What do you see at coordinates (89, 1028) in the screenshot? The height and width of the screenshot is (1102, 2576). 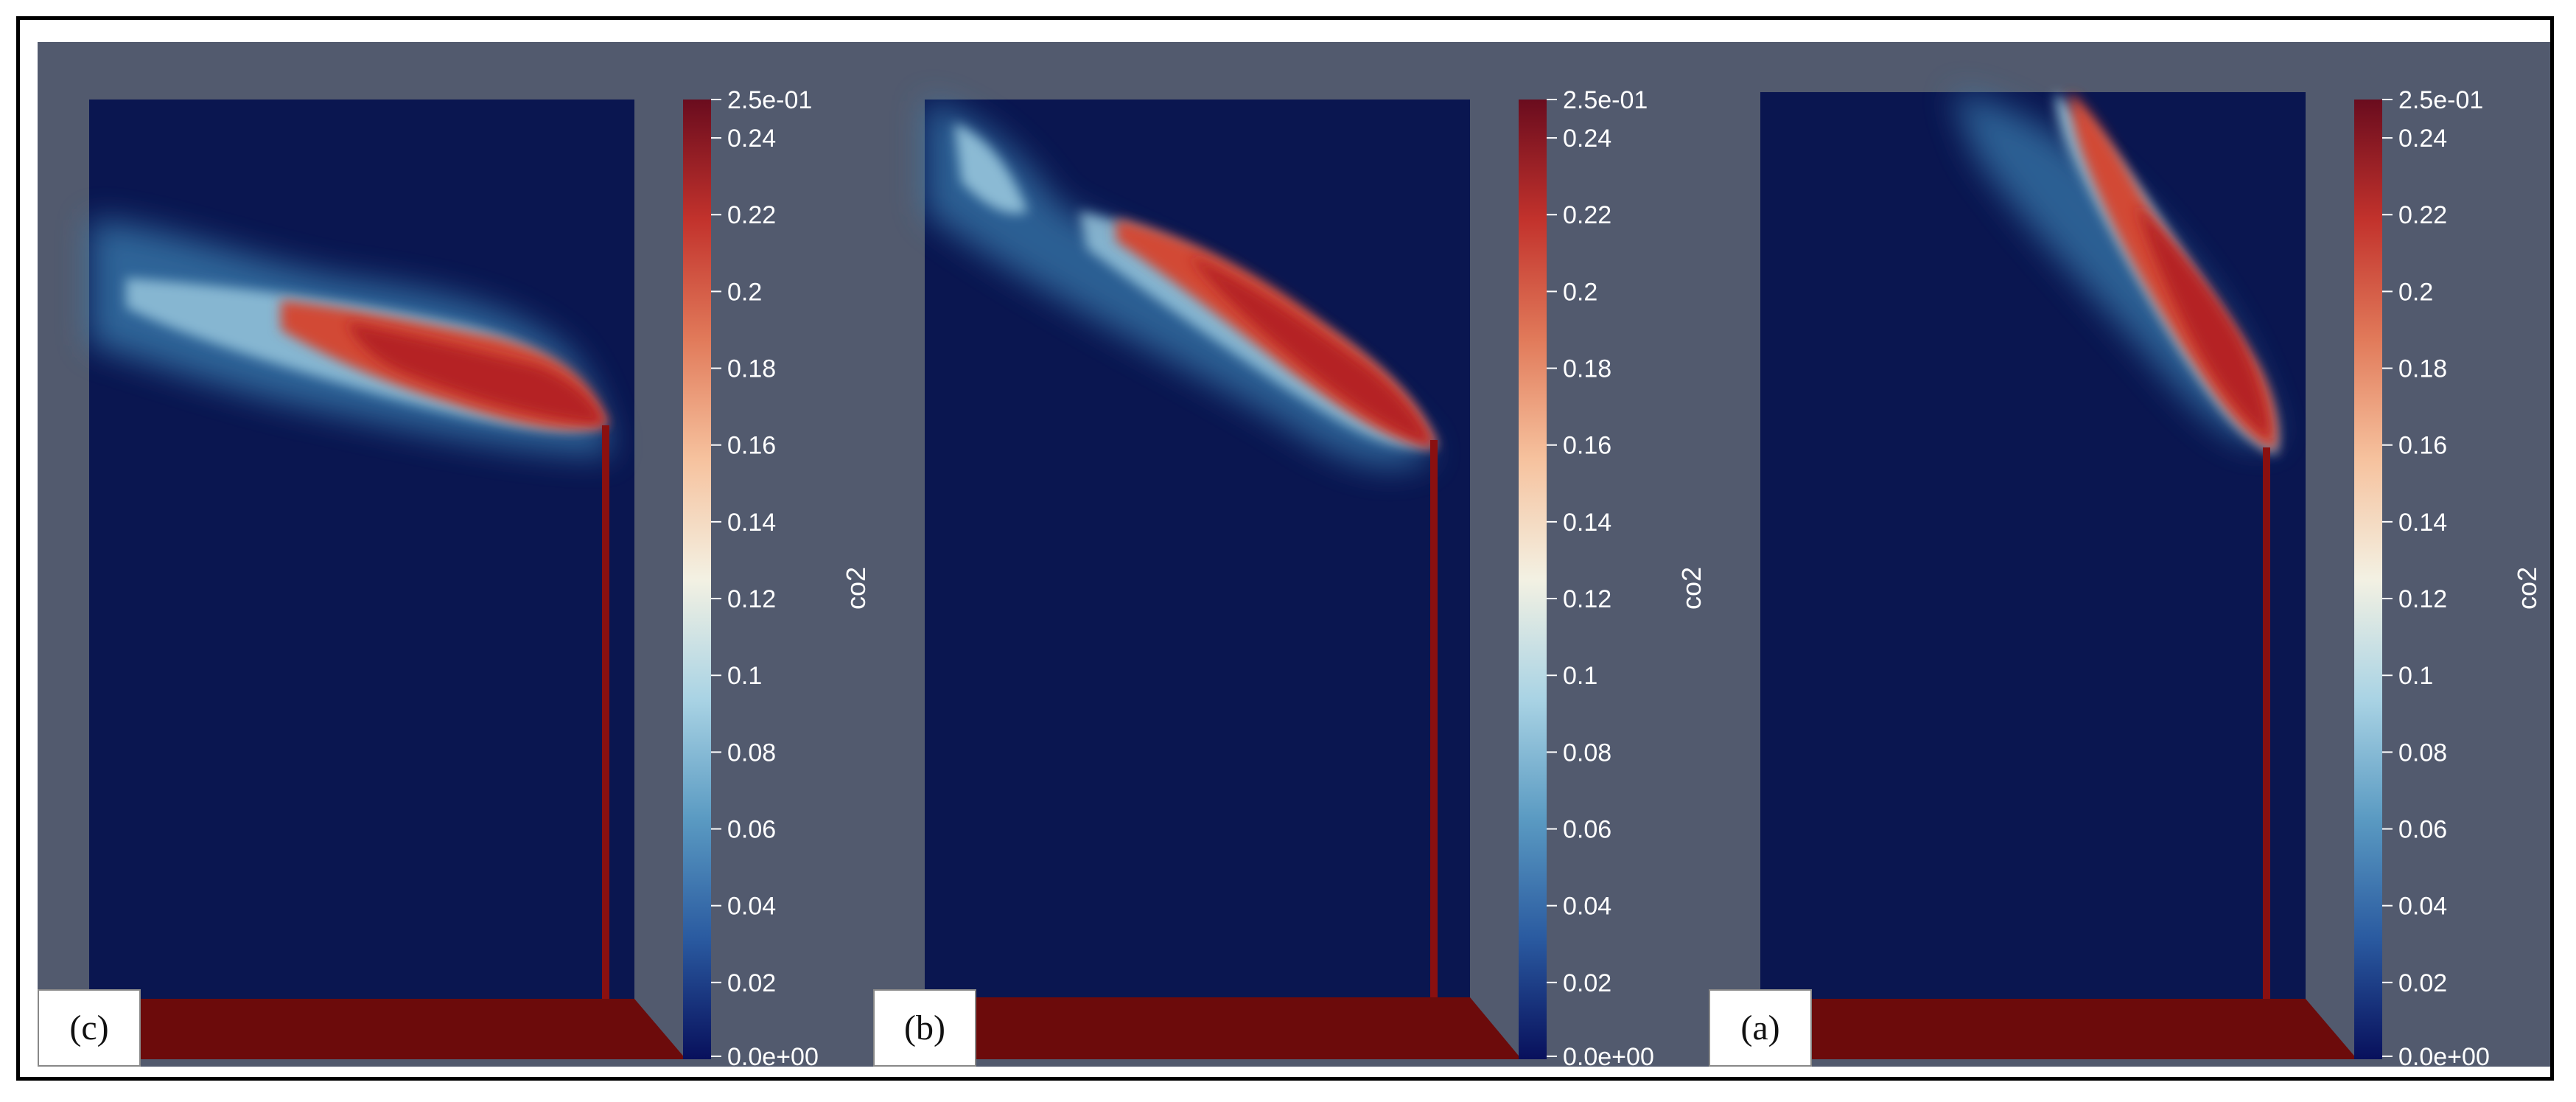 I see `panel-label: (c)` at bounding box center [89, 1028].